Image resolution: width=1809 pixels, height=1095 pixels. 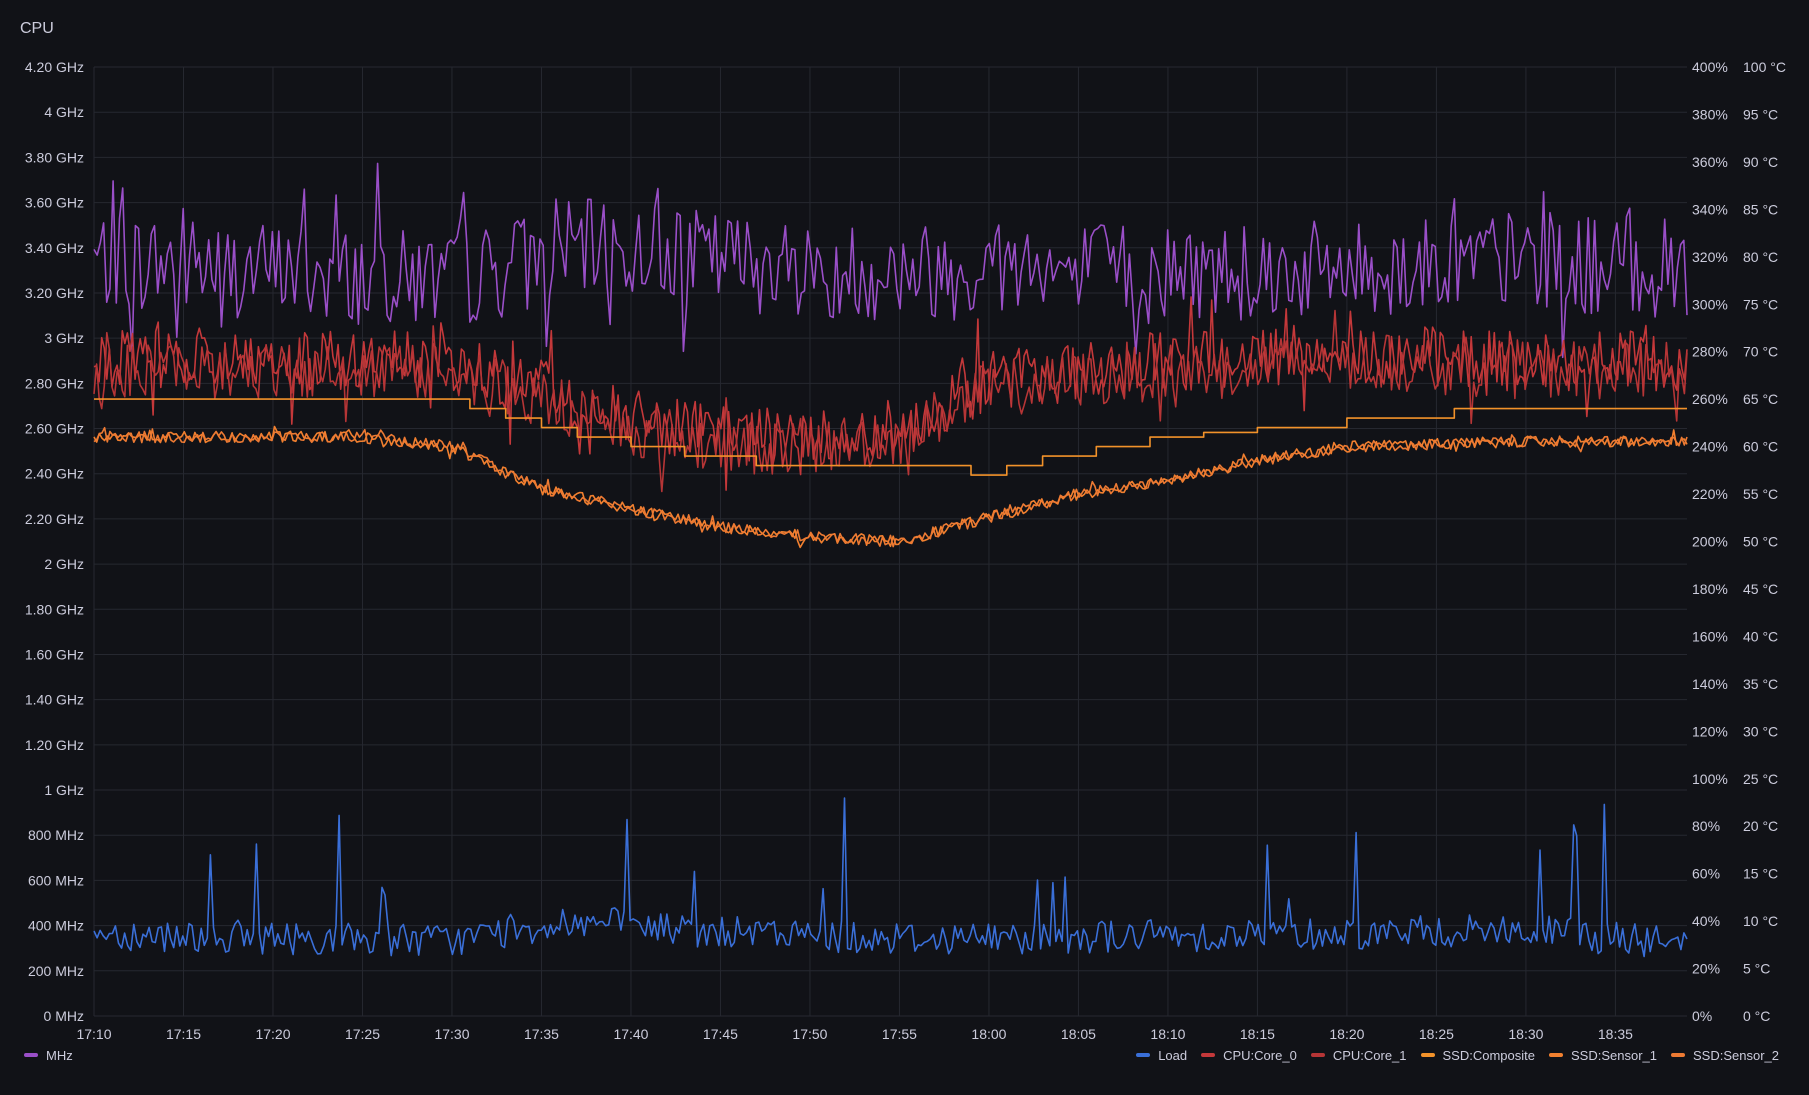 What do you see at coordinates (1756, 969) in the screenshot?
I see `y-tick-right-temp: 5 °C` at bounding box center [1756, 969].